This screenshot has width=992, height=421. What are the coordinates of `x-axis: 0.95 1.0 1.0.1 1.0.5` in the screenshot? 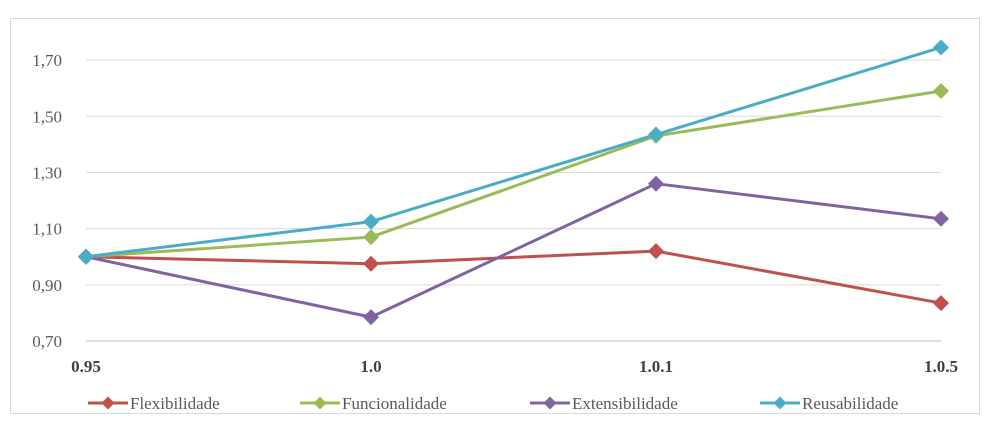 It's located at (514, 358).